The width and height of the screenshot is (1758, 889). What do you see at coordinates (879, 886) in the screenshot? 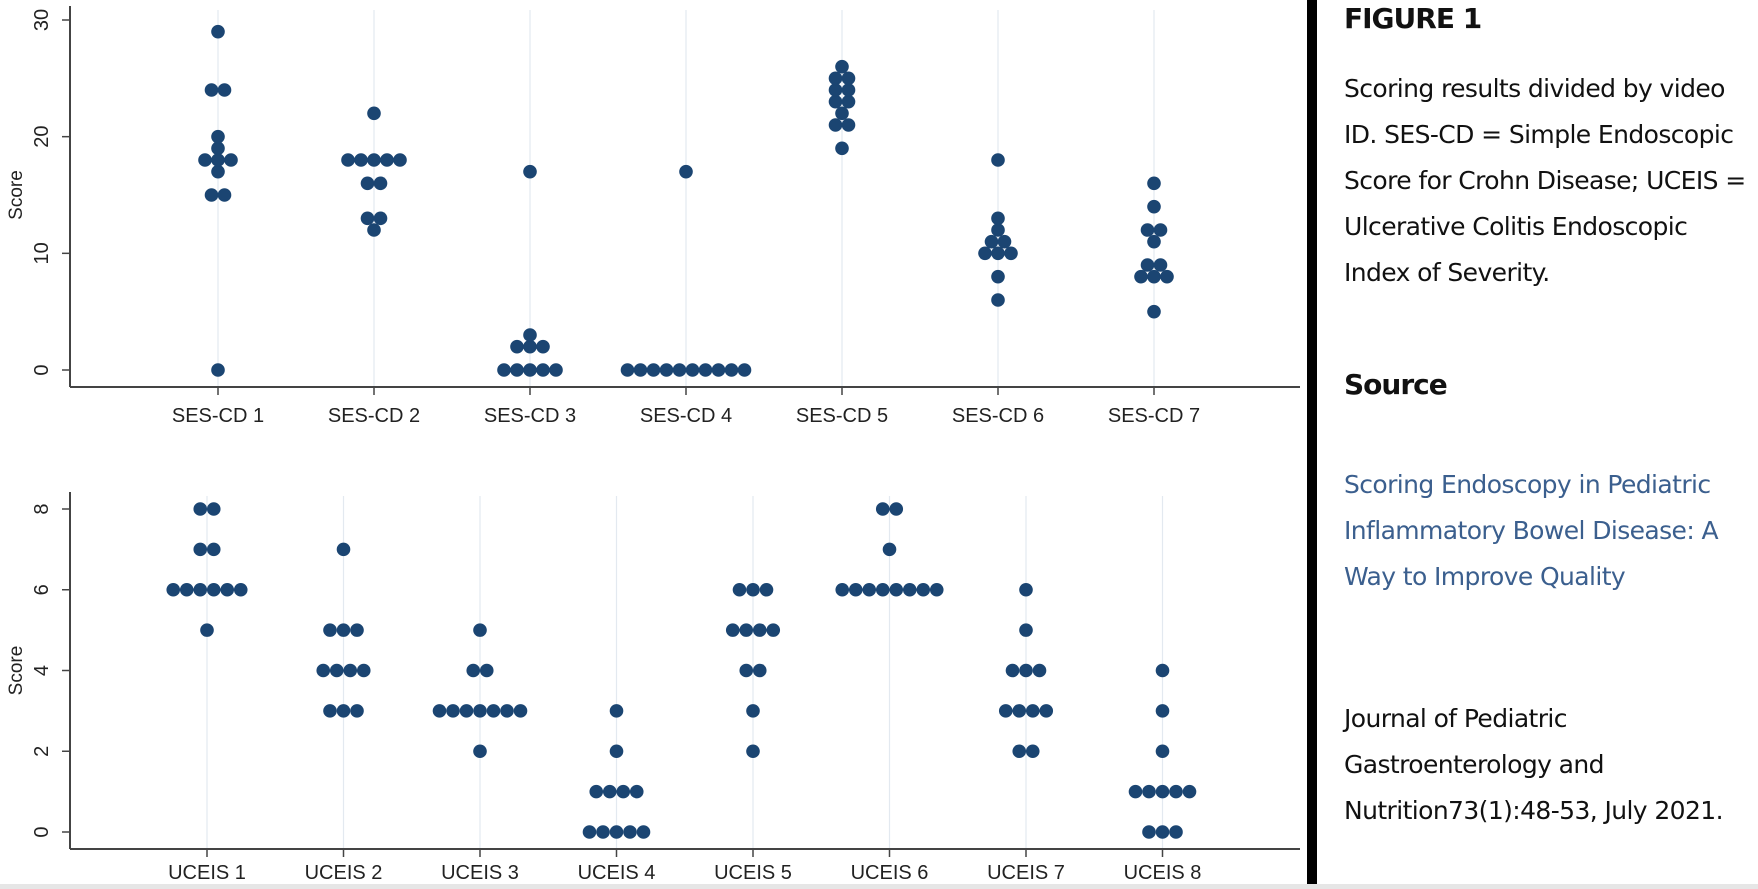
I see `bottom-strip` at bounding box center [879, 886].